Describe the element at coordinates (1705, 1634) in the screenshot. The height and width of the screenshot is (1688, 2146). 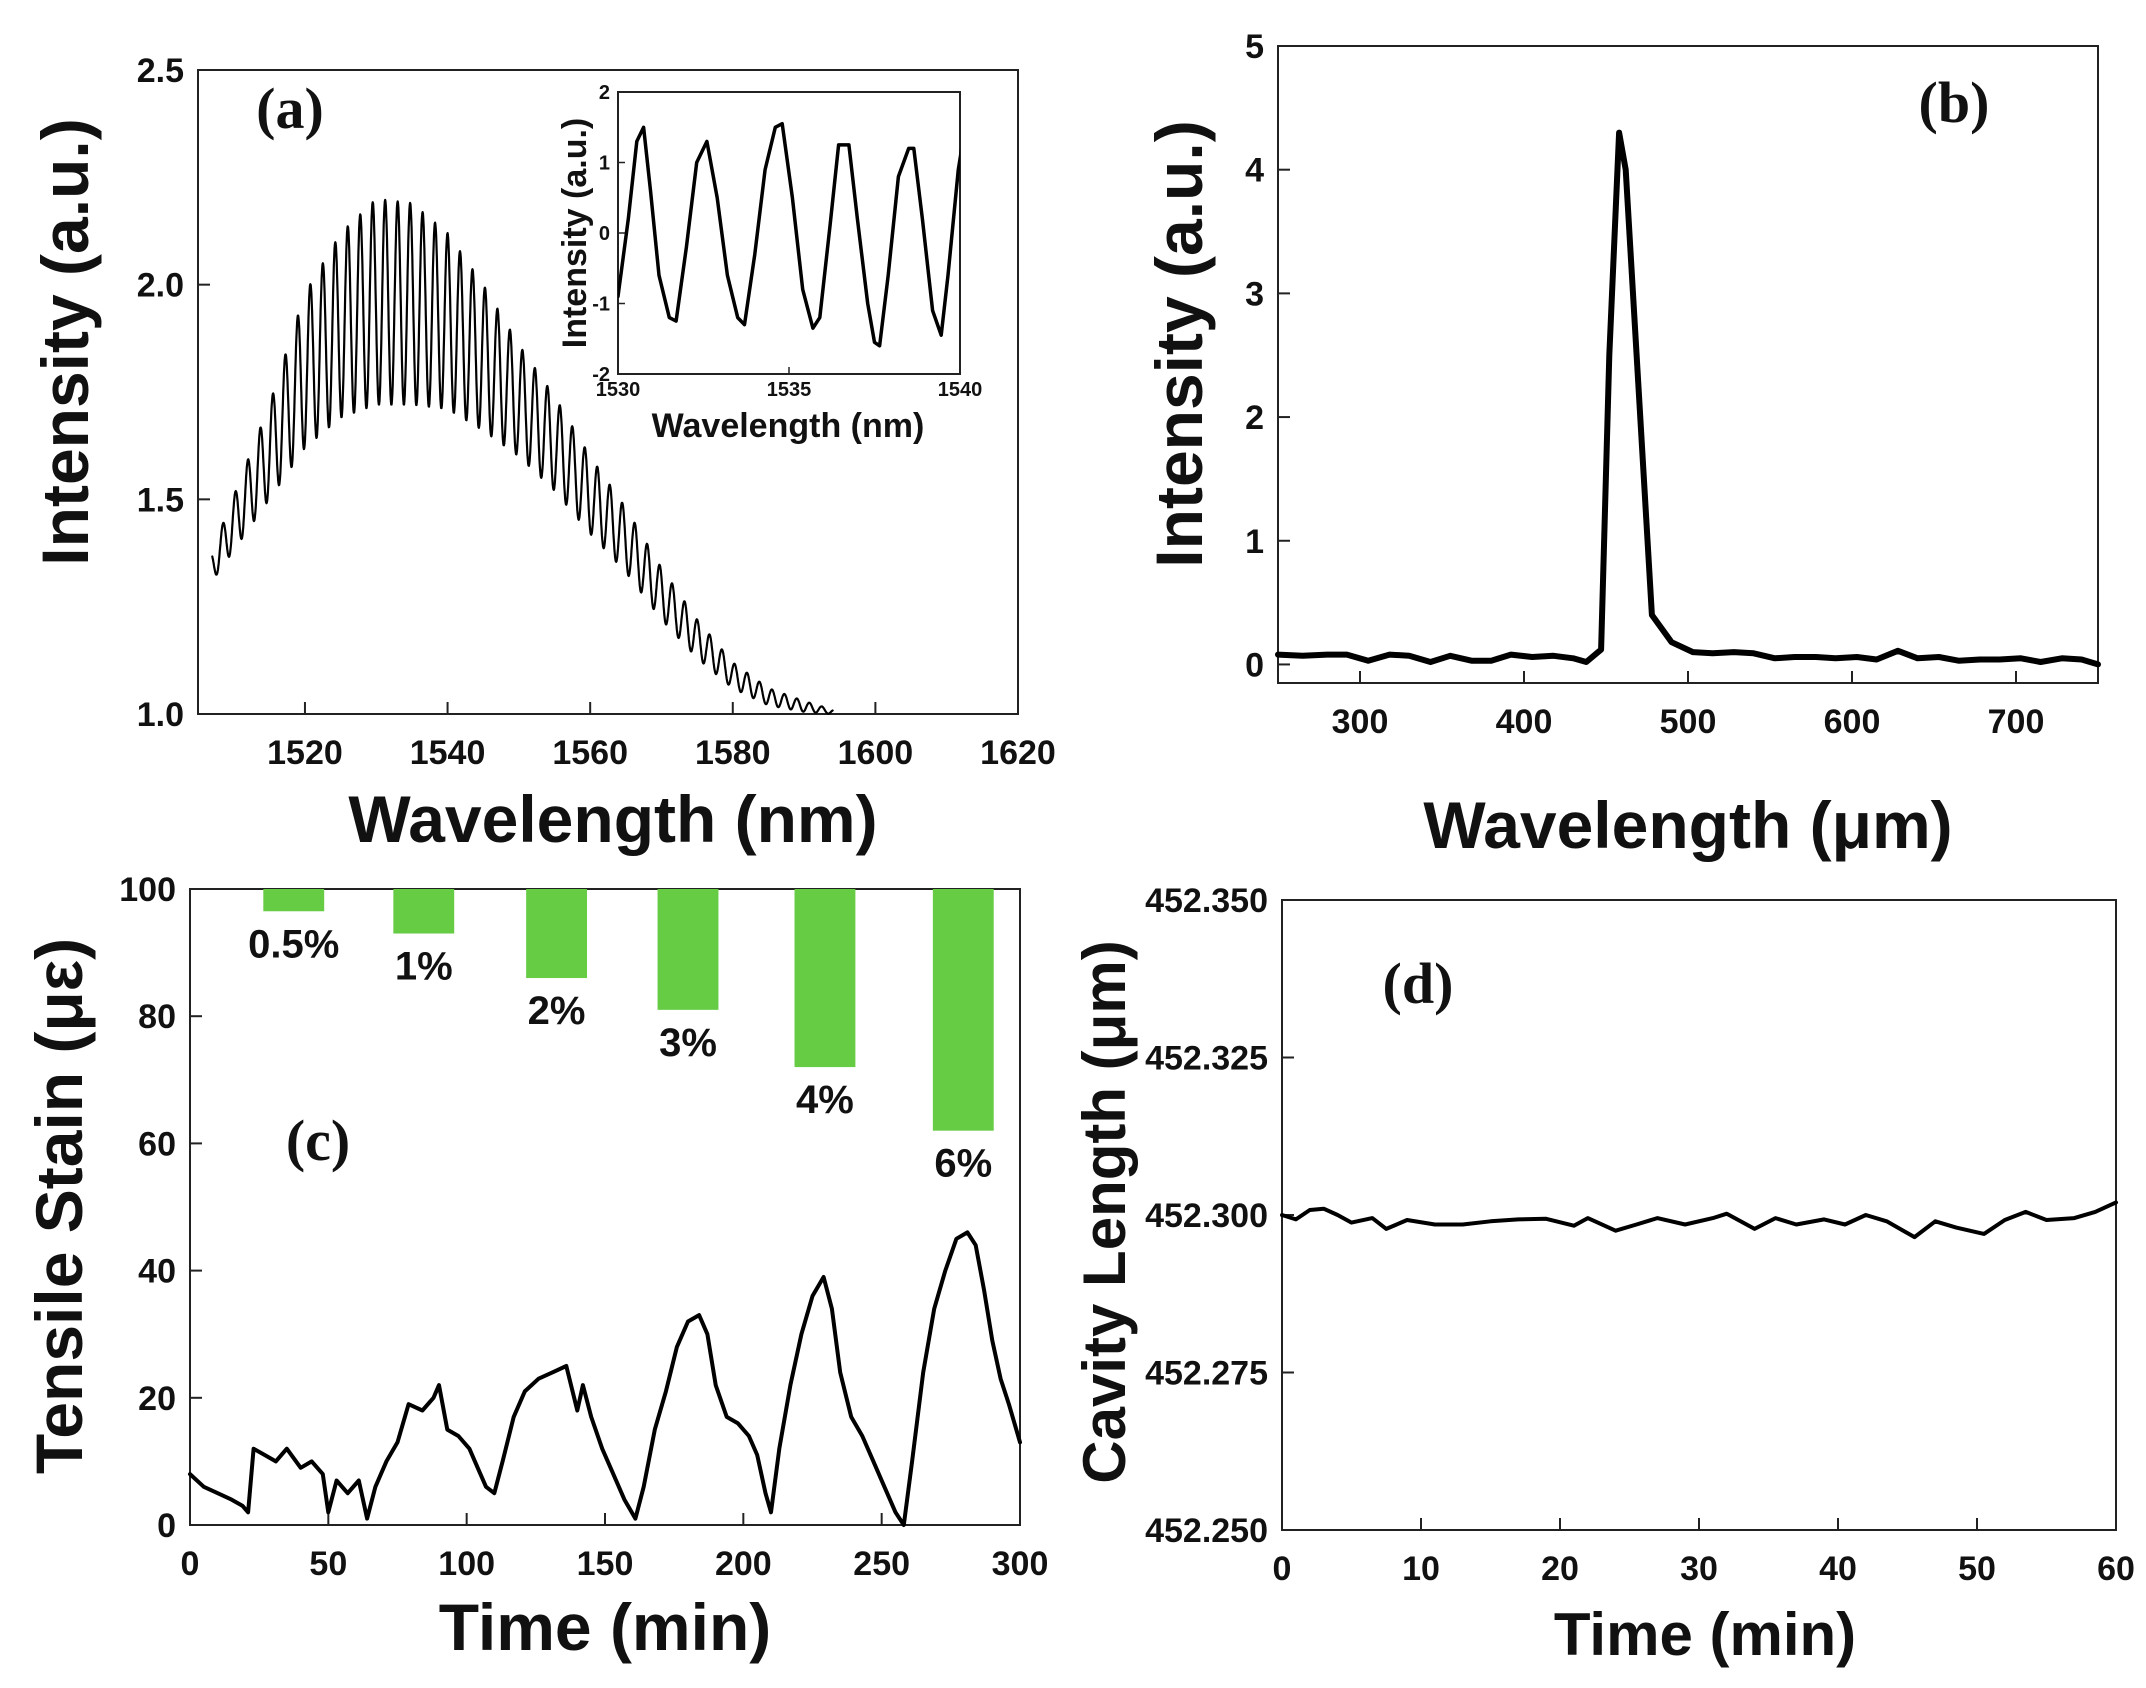
I see `panel-d-xlabel: Time (min)` at that location.